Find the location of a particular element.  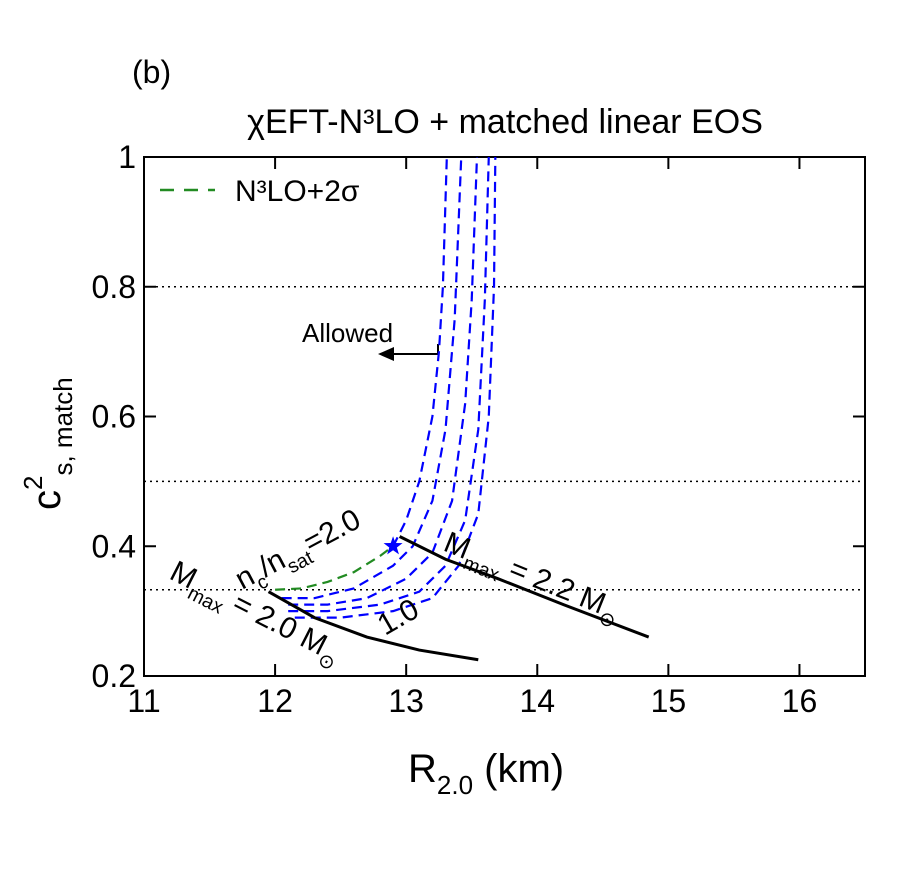

x-tick-label: 15 is located at coordinates (669, 701).